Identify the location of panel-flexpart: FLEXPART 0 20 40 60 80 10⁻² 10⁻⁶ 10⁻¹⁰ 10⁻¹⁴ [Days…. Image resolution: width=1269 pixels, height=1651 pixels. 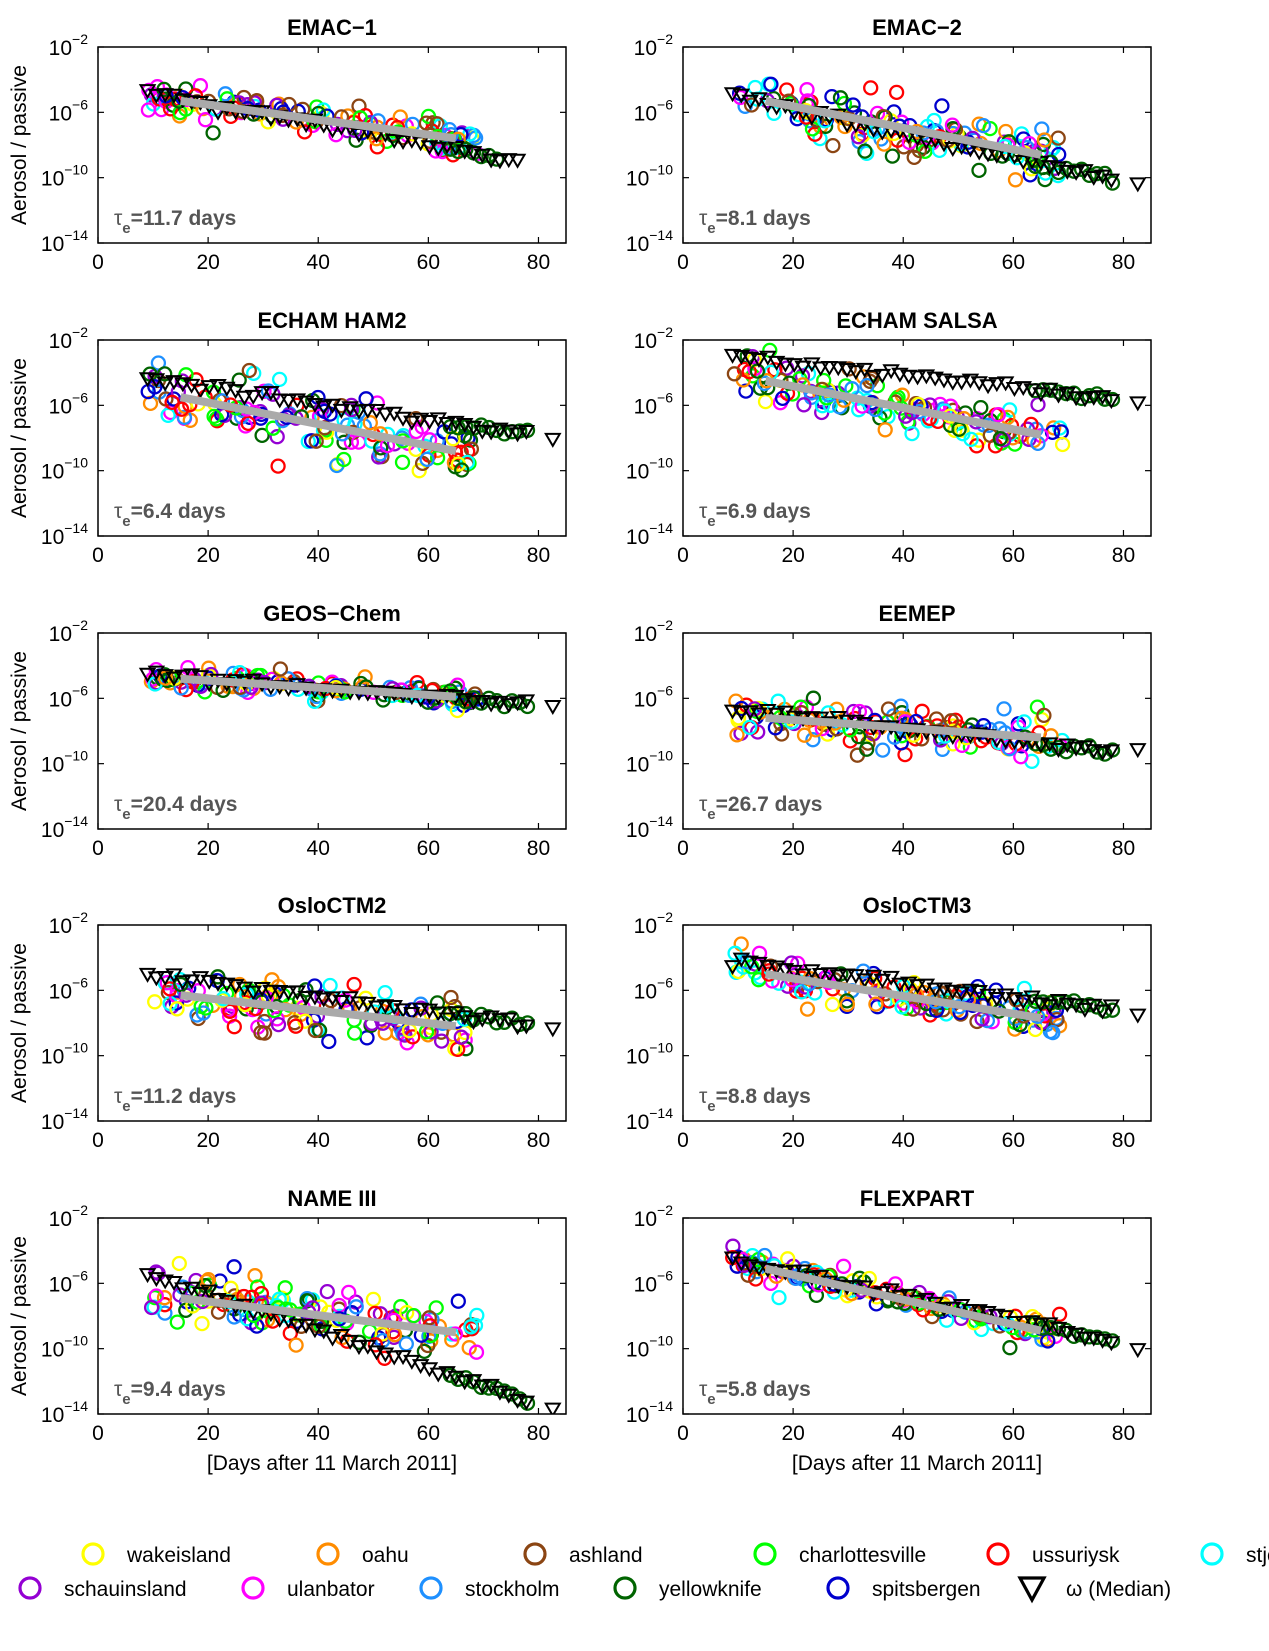
(889, 1330).